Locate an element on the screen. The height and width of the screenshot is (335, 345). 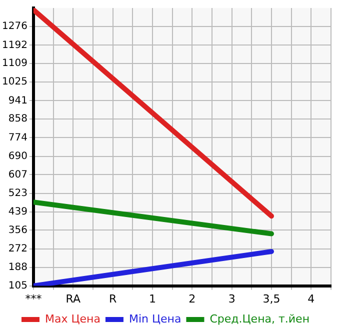
x-tick-label: 1 is located at coordinates (152, 299).